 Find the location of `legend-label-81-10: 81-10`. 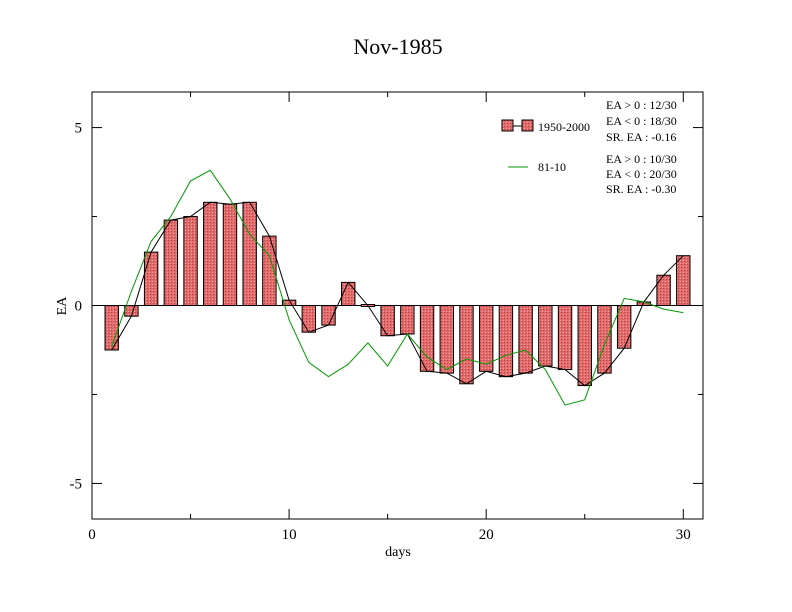

legend-label-81-10: 81-10 is located at coordinates (552, 167).